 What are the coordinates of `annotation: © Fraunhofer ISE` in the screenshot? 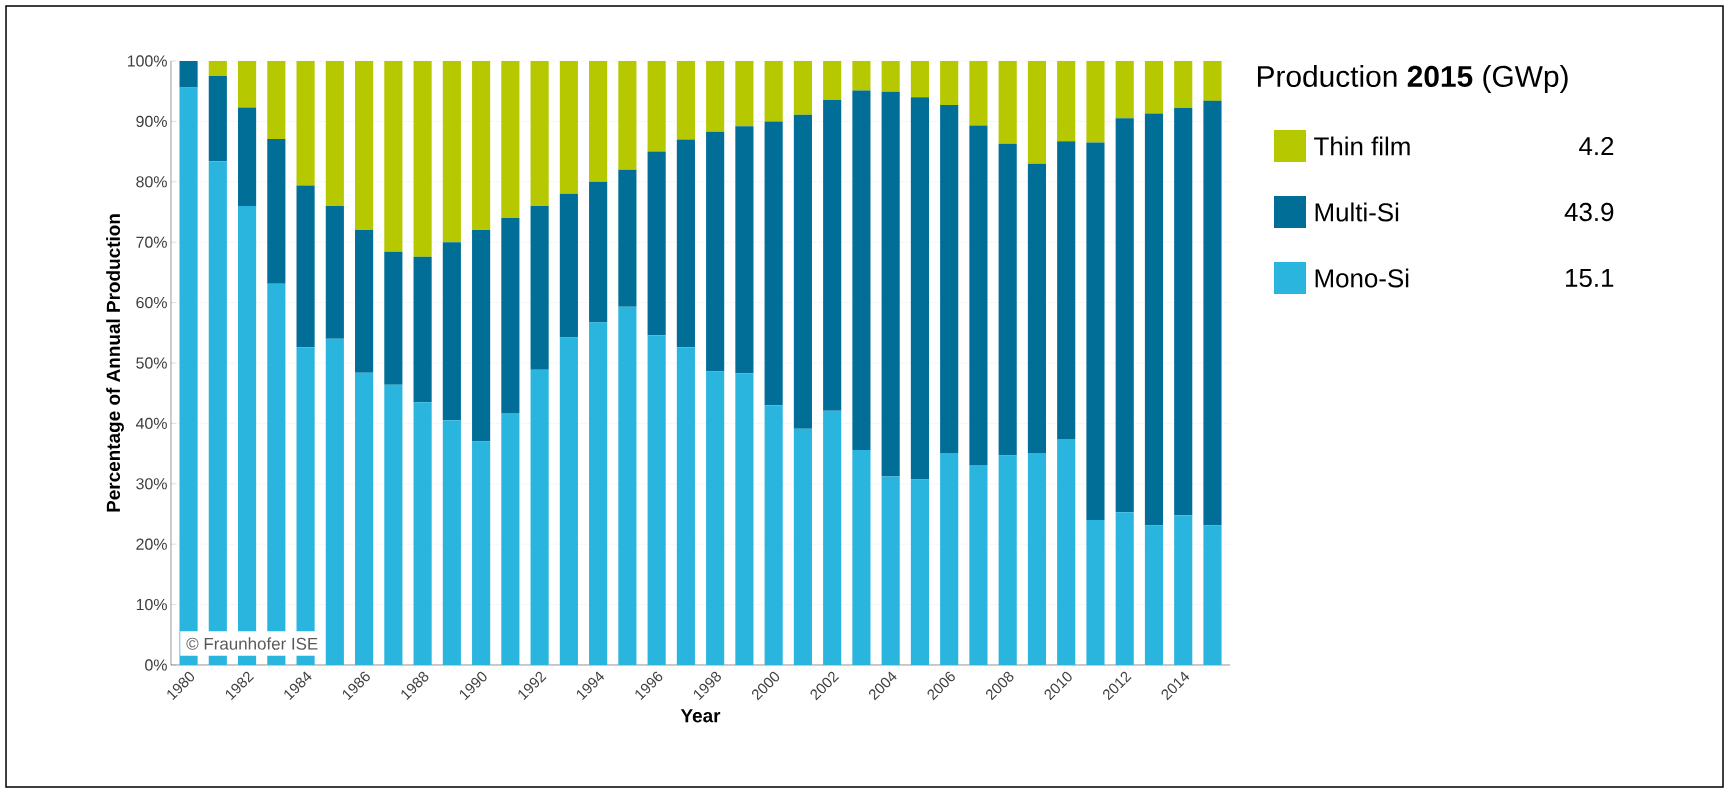 It's located at (252, 643).